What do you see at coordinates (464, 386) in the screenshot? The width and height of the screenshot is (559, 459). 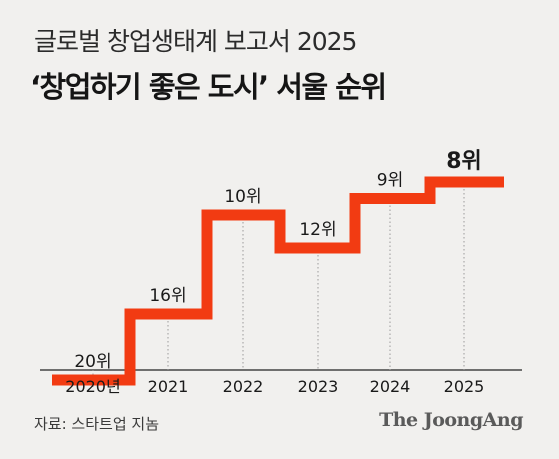 I see `x-tick-label-2025: 2025` at bounding box center [464, 386].